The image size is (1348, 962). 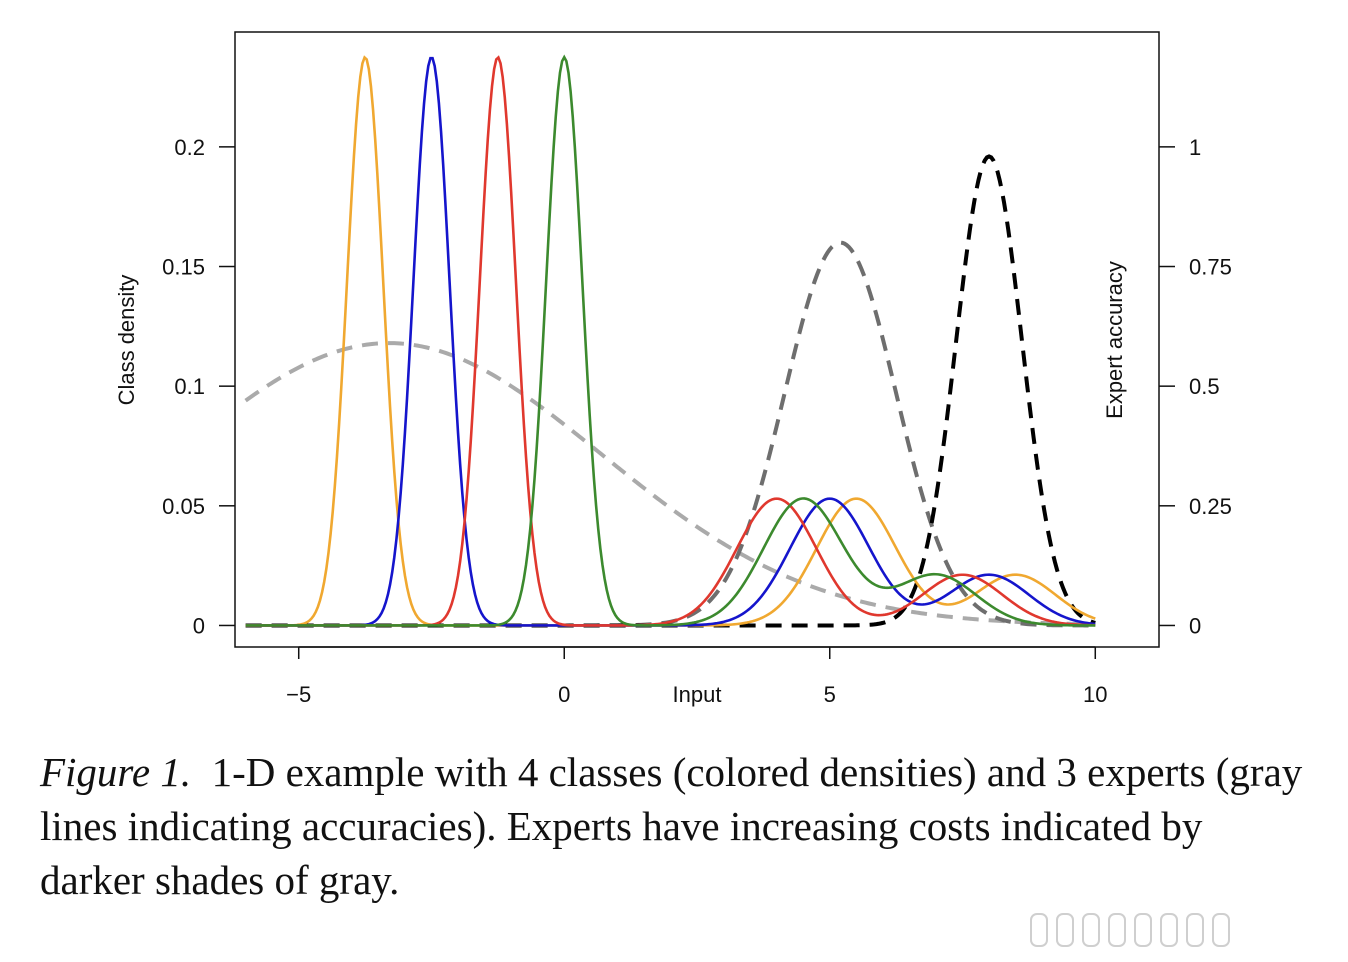 I want to click on y-tick-label: 0.1, so click(x=189, y=386).